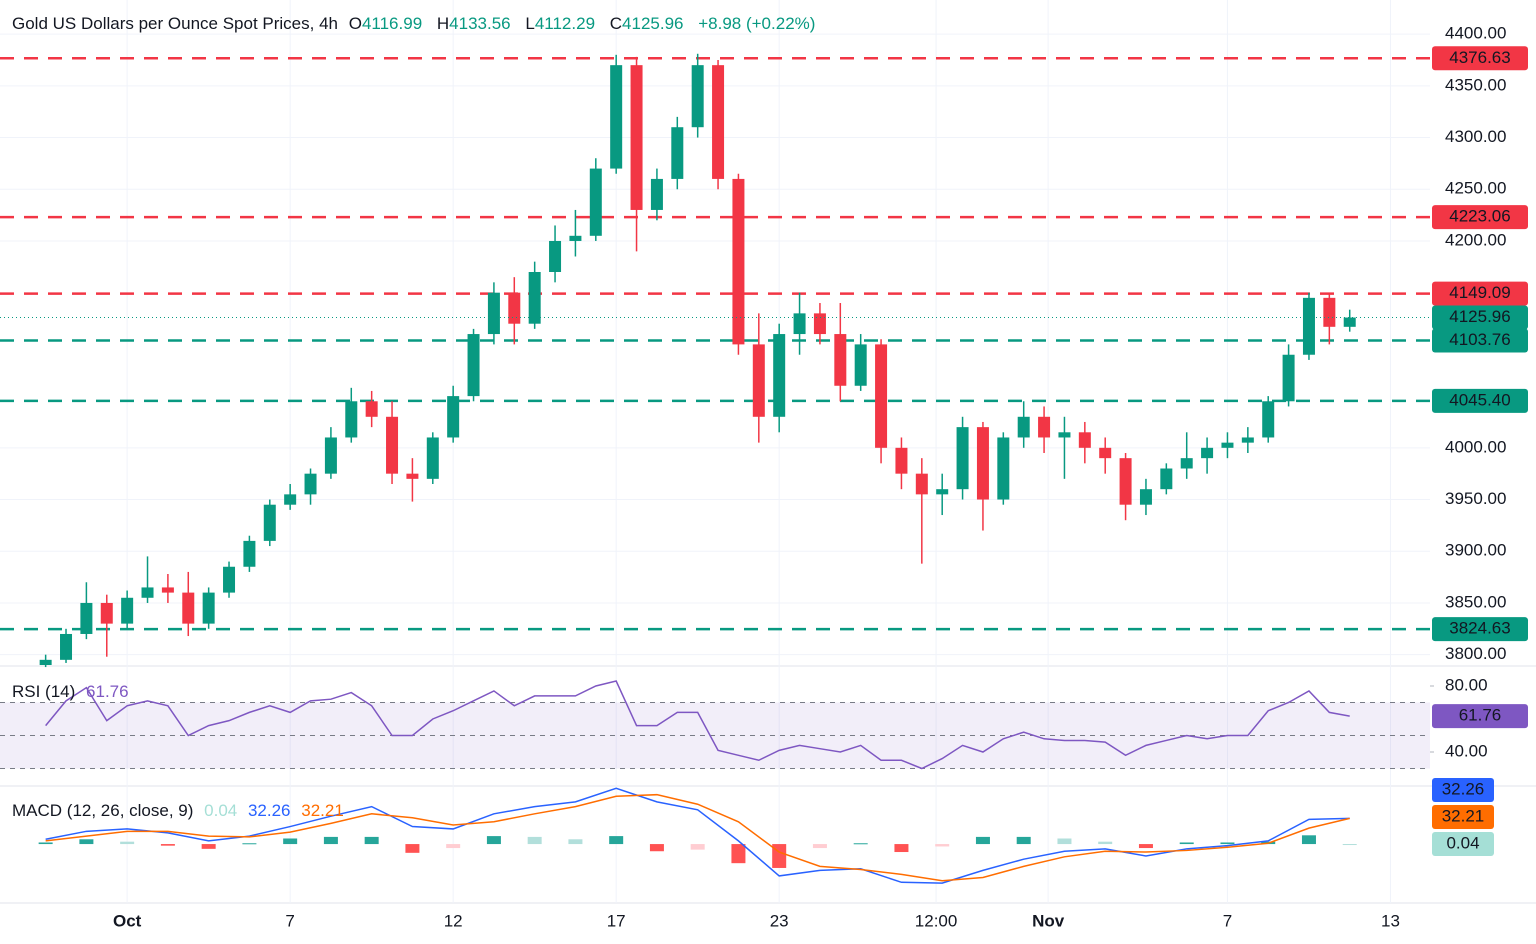 The width and height of the screenshot is (1536, 944). Describe the element at coordinates (392, 23) in the screenshot. I see `ohlc-value: 4116.99` at that location.